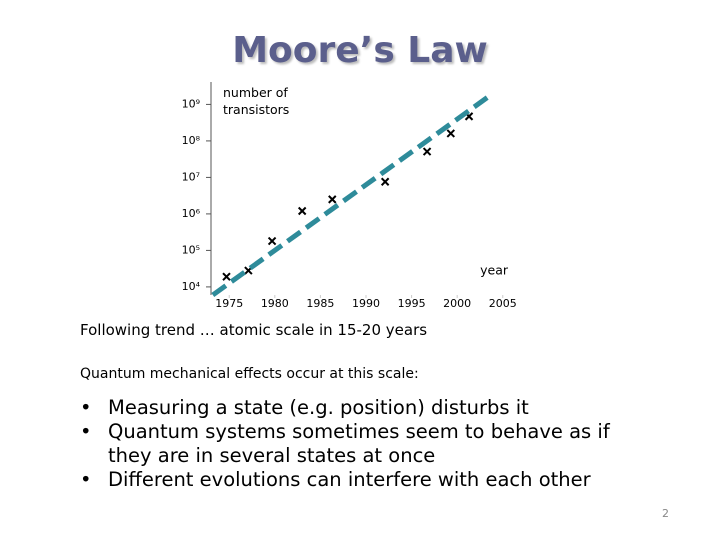  What do you see at coordinates (366, 303) in the screenshot?
I see `x-tick-label: 1990` at bounding box center [366, 303].